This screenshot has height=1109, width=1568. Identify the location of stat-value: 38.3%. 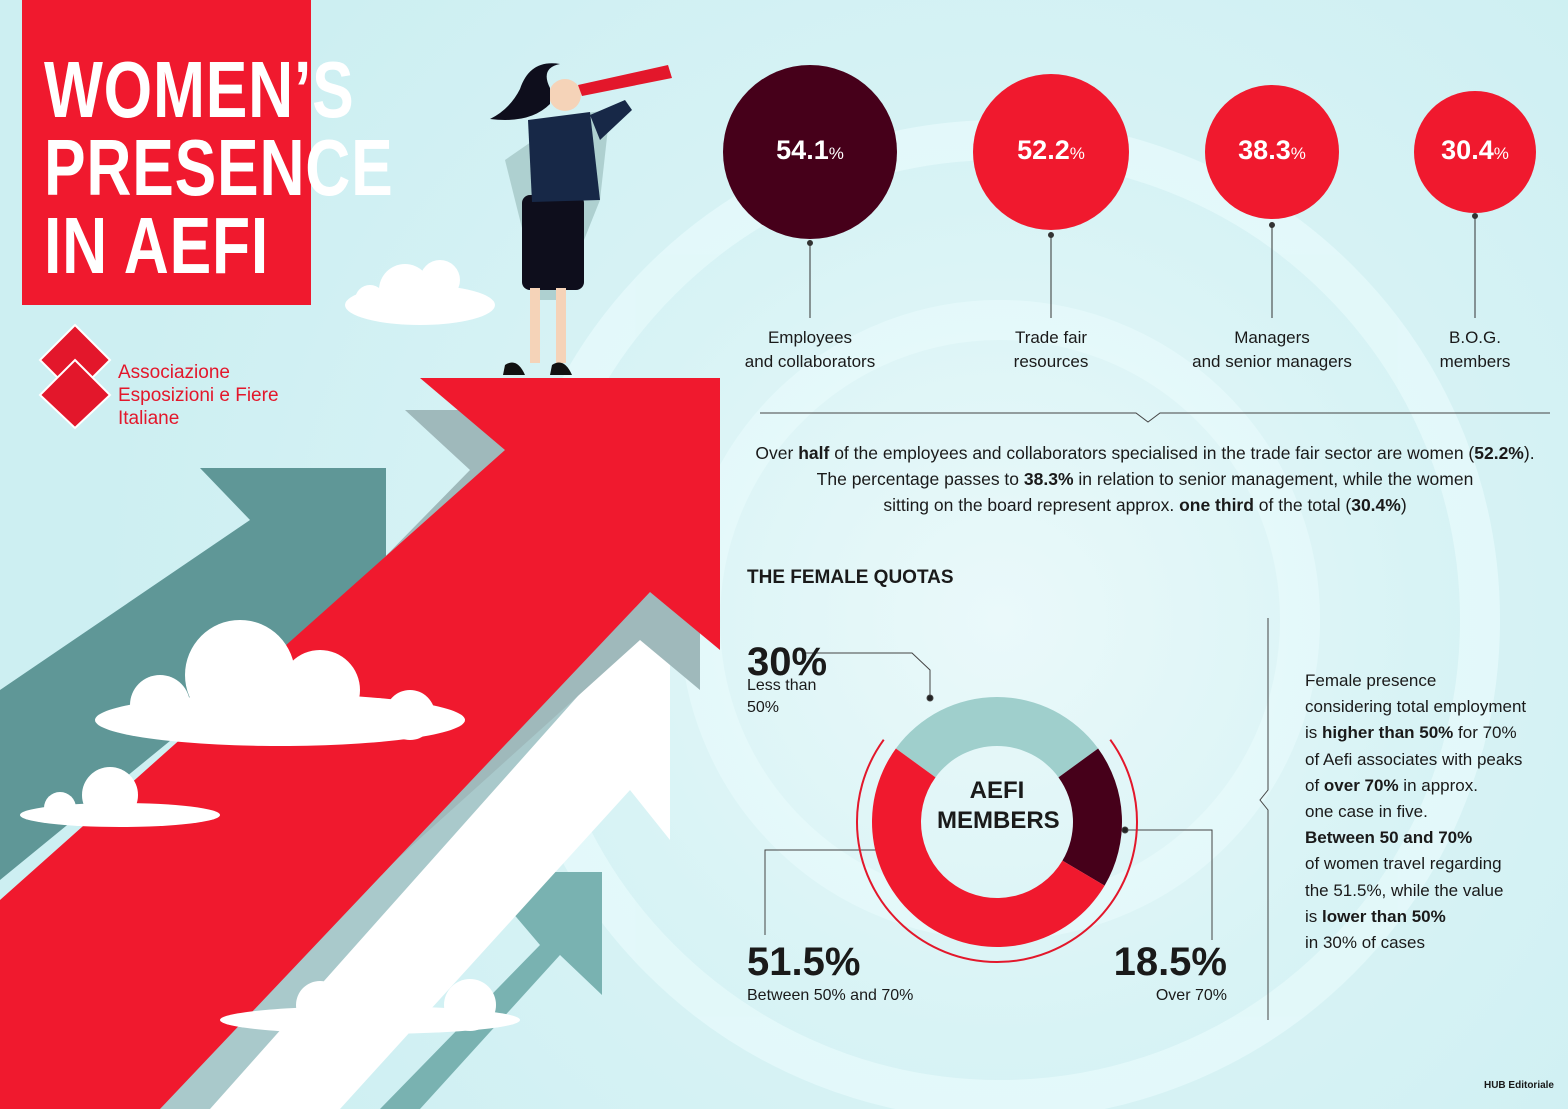
(1272, 150).